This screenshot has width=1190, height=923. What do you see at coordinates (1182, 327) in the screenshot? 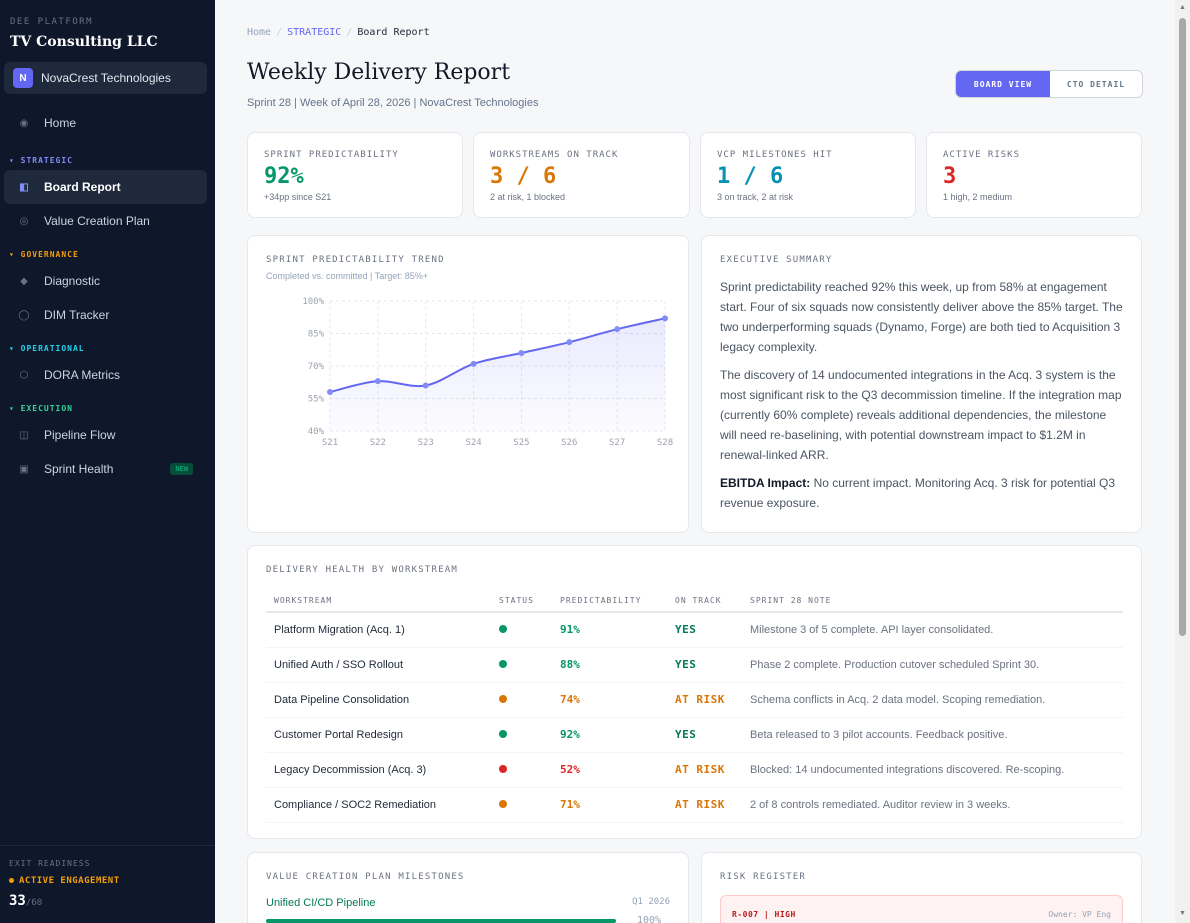
I see `scroll-thumb` at bounding box center [1182, 327].